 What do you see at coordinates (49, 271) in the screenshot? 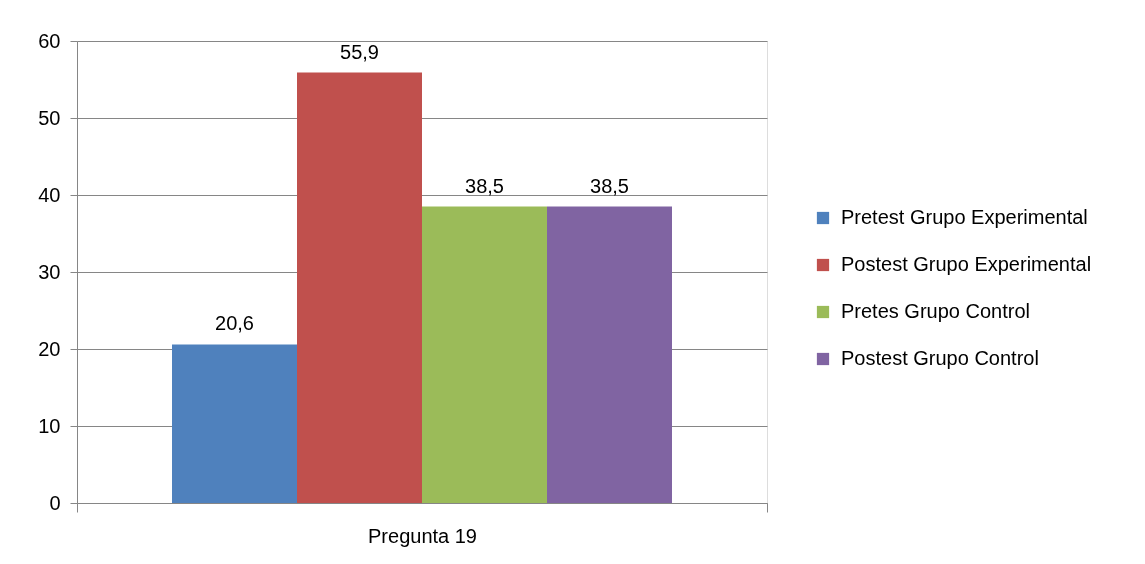
I see `y-tick-label: 30` at bounding box center [49, 271].